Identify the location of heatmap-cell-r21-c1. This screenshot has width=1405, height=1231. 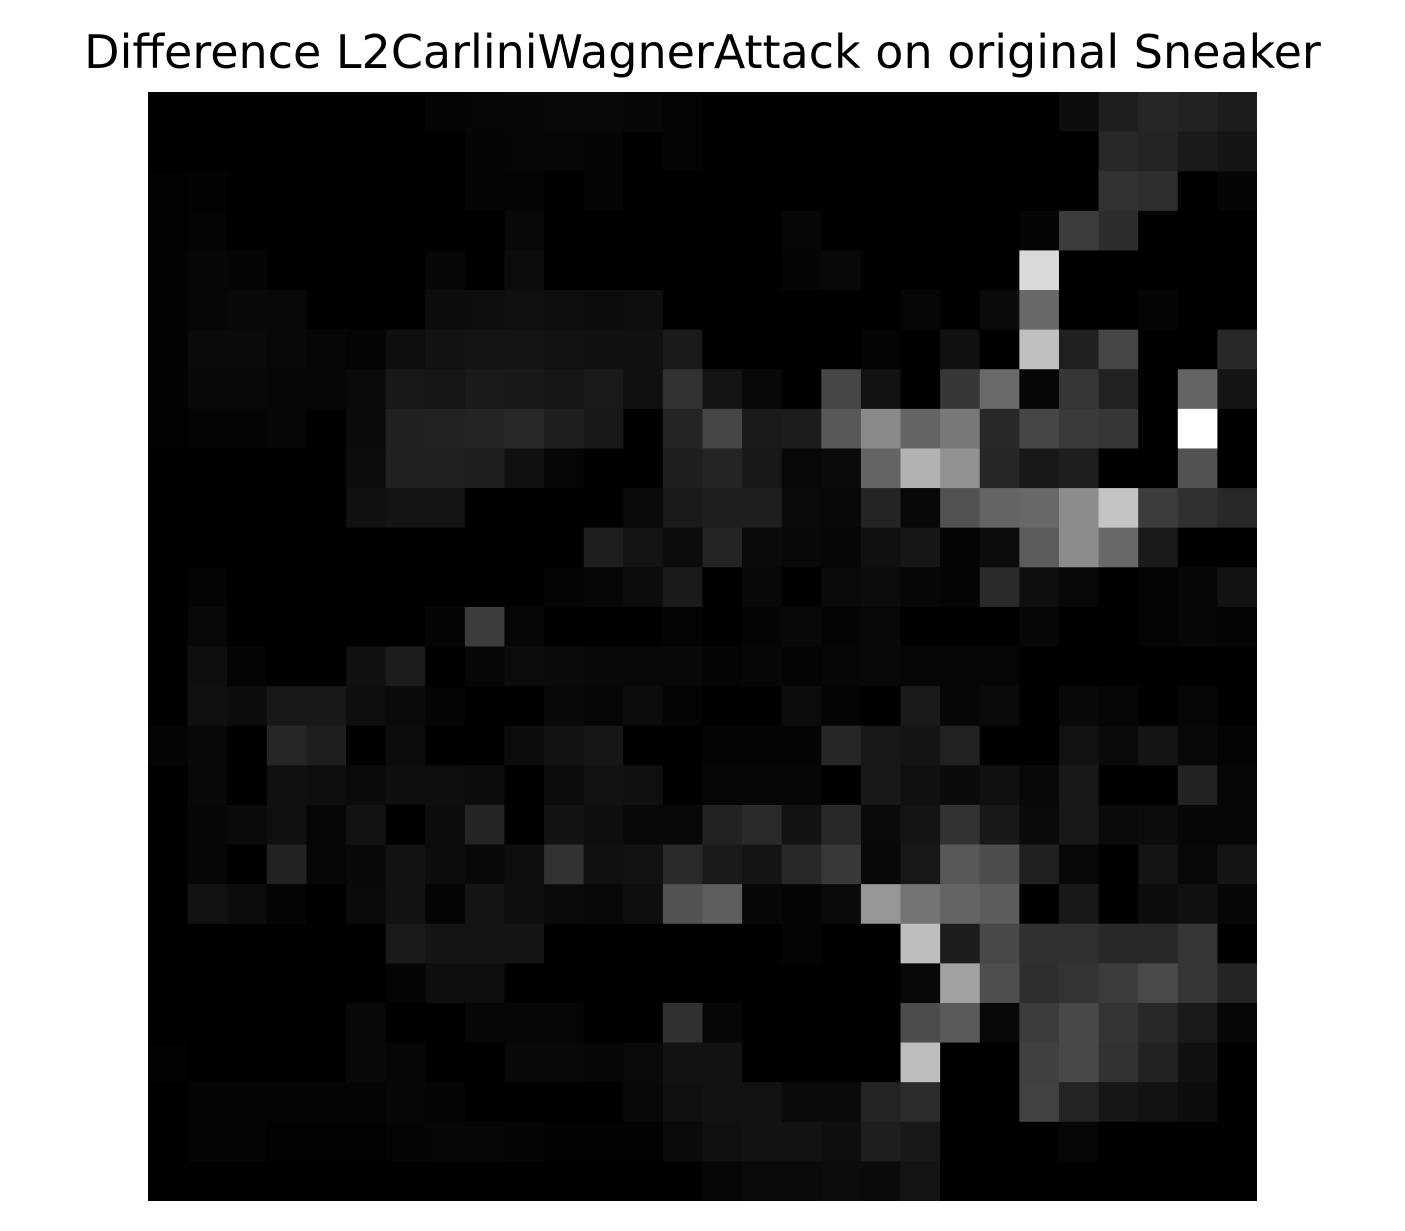
(207, 943).